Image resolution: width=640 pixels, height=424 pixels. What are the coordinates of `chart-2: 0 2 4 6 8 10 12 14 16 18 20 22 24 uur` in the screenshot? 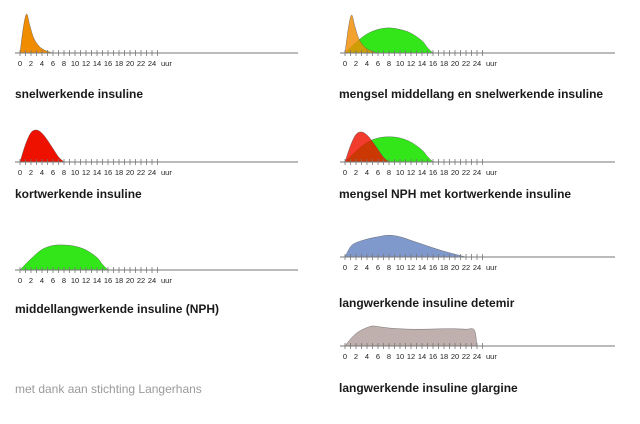 It's located at (156, 153).